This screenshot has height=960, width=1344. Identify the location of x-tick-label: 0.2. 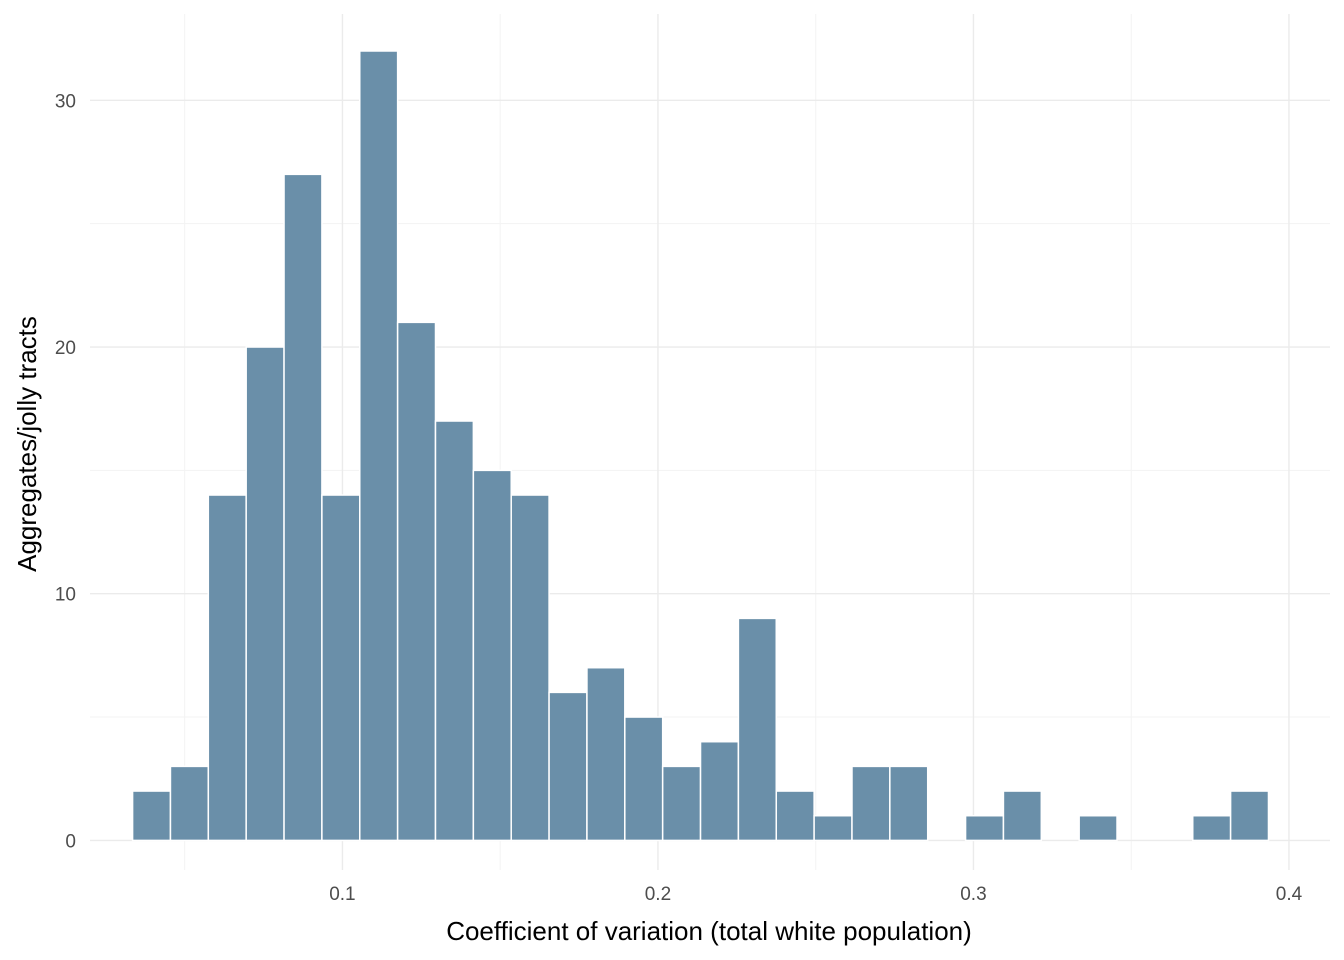
(658, 894).